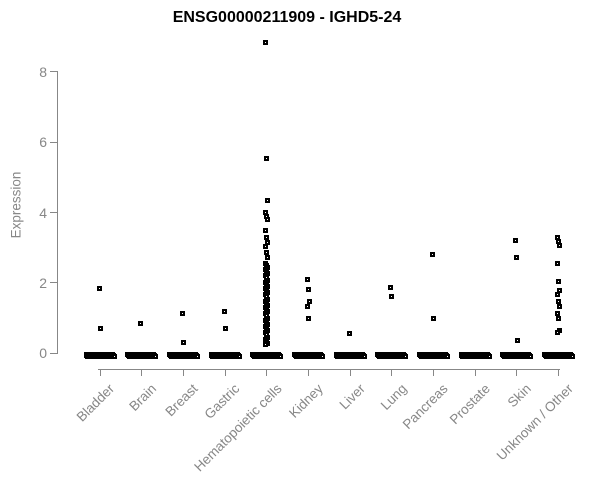 Image resolution: width=600 pixels, height=500 pixels. I want to click on x-tick-label: Lung, so click(393, 397).